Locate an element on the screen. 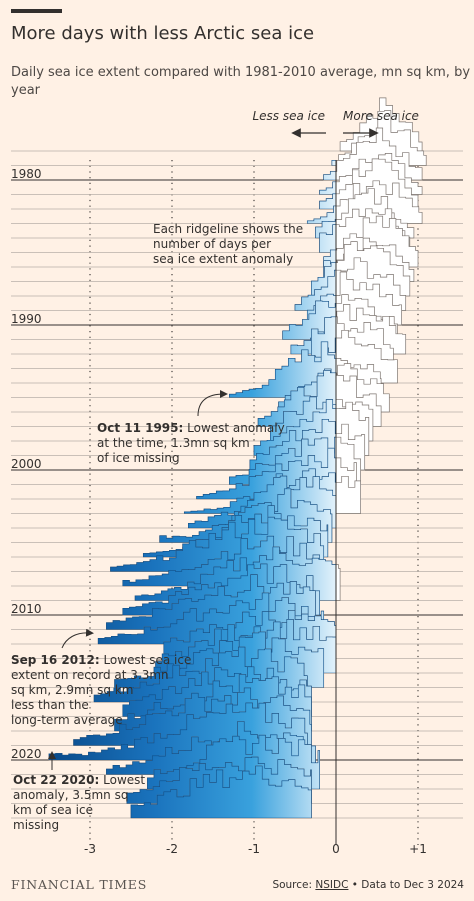  ridgeline-1983 is located at coordinates (237, 202).